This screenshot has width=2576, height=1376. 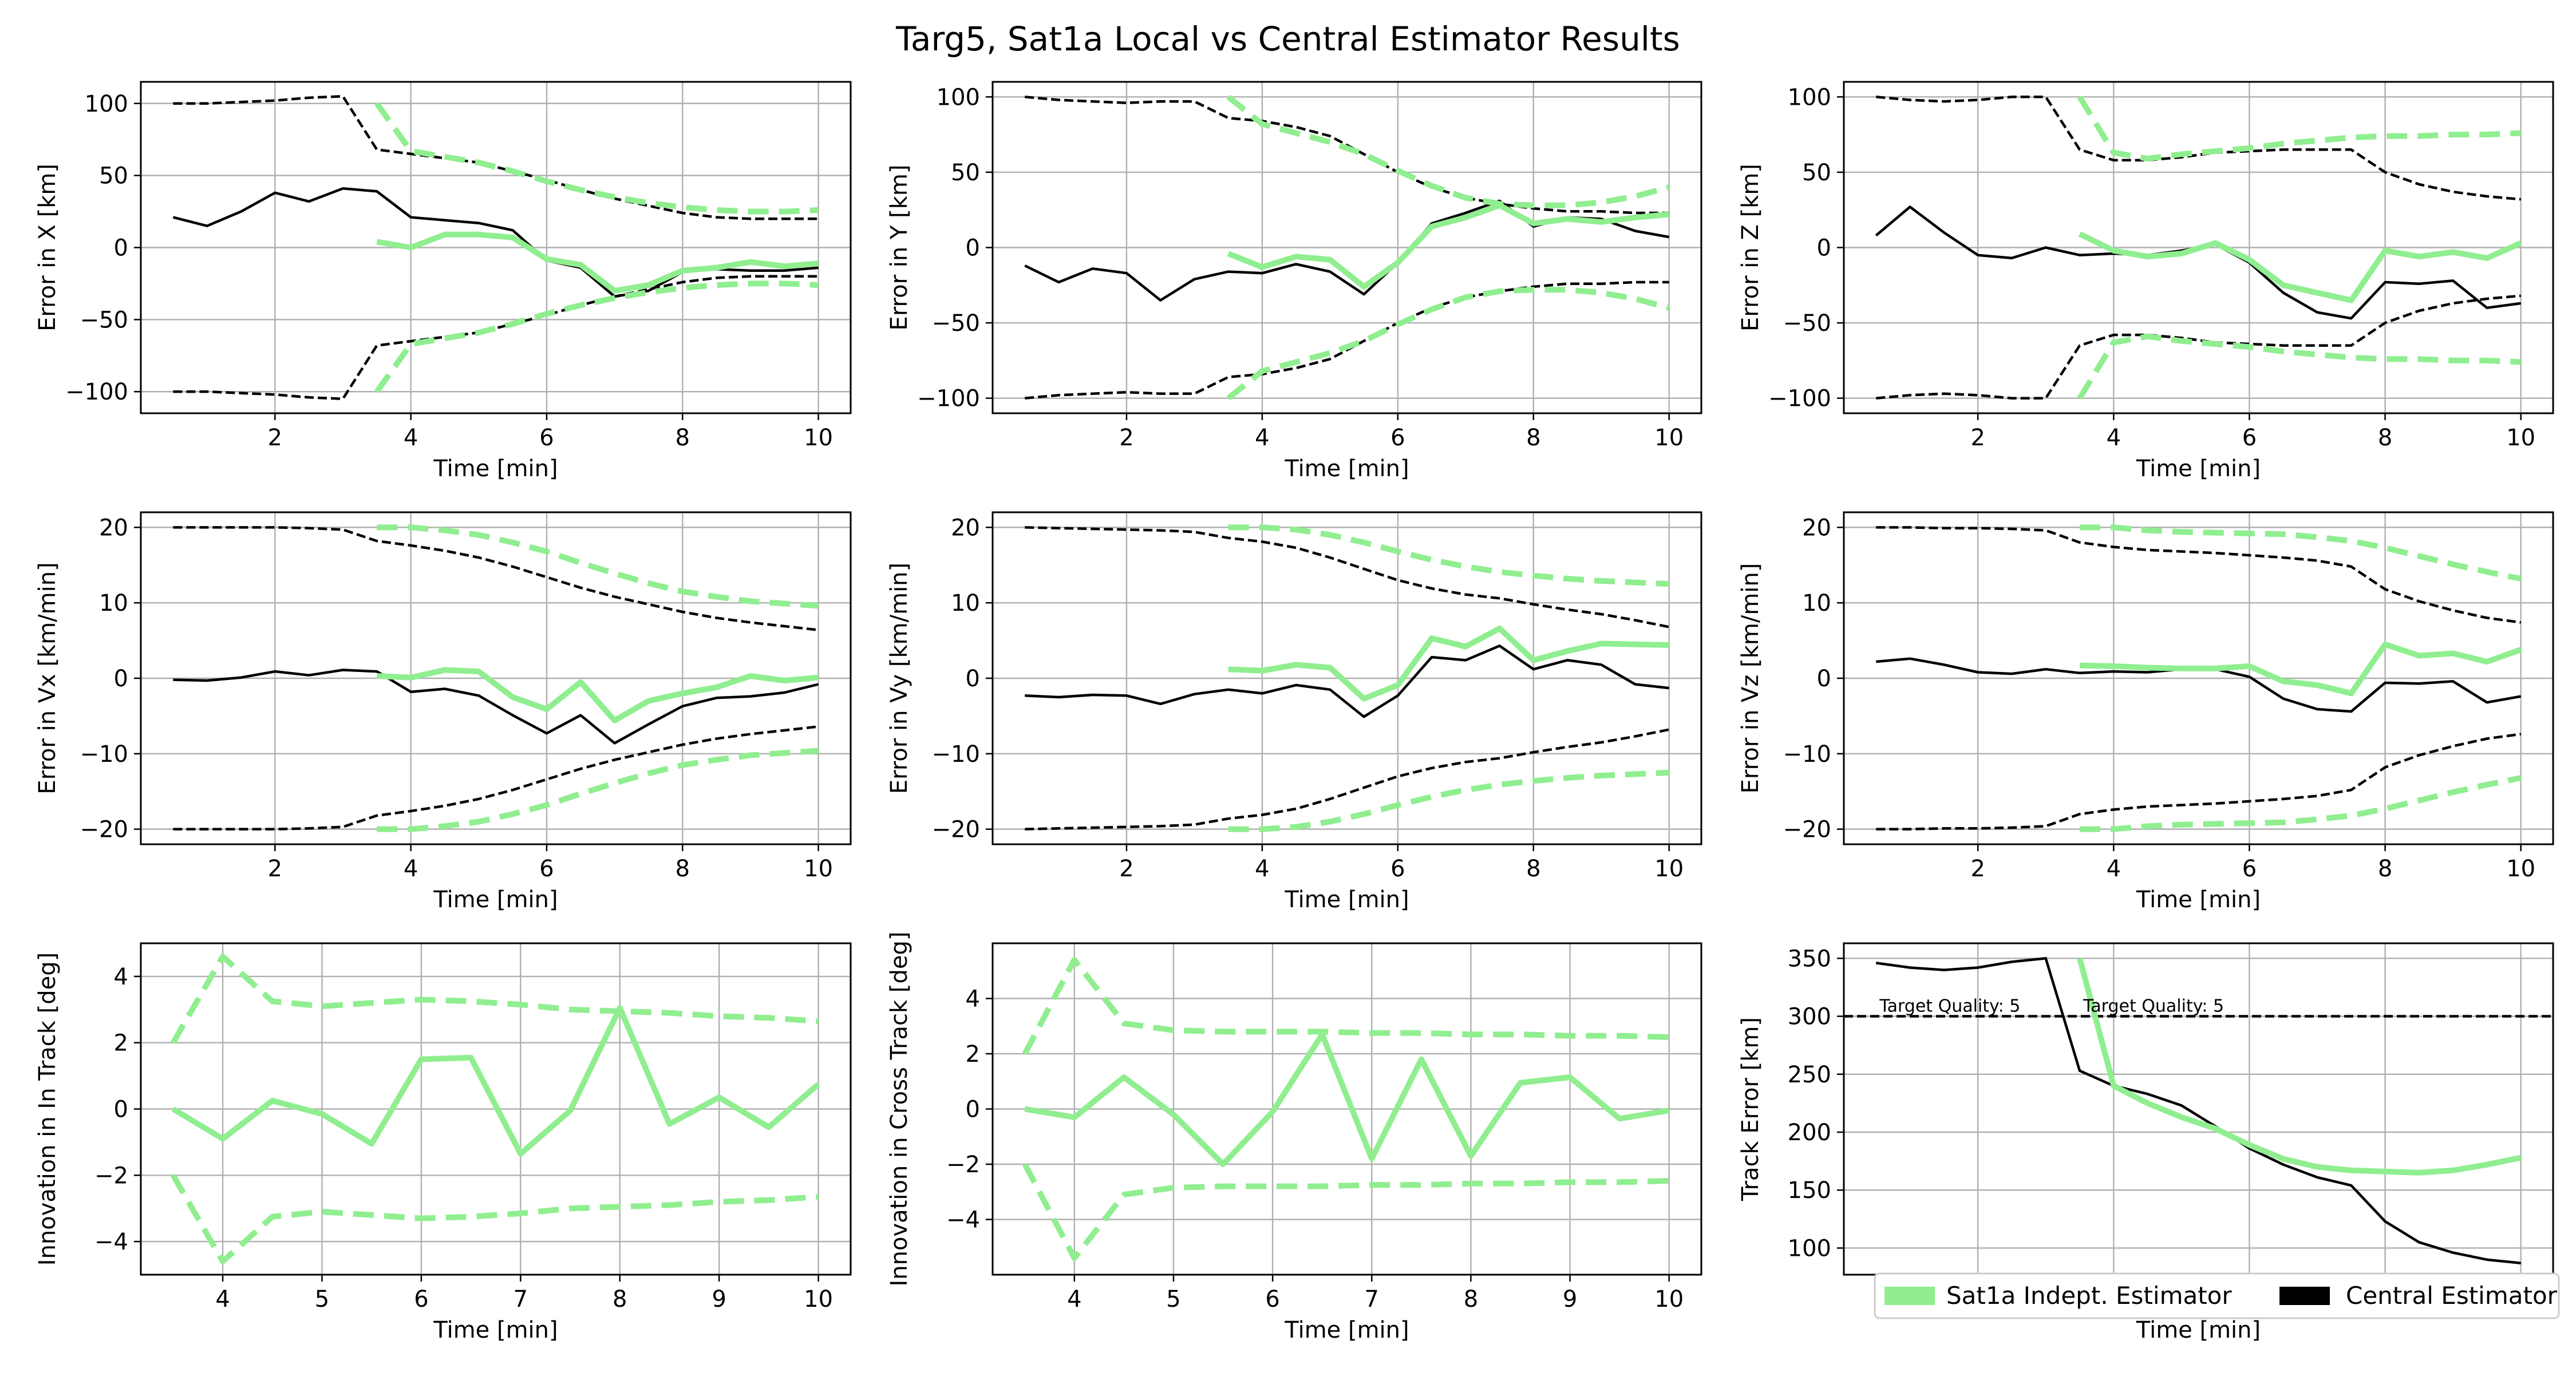 I want to click on x-tick-label: 9, so click(x=719, y=1299).